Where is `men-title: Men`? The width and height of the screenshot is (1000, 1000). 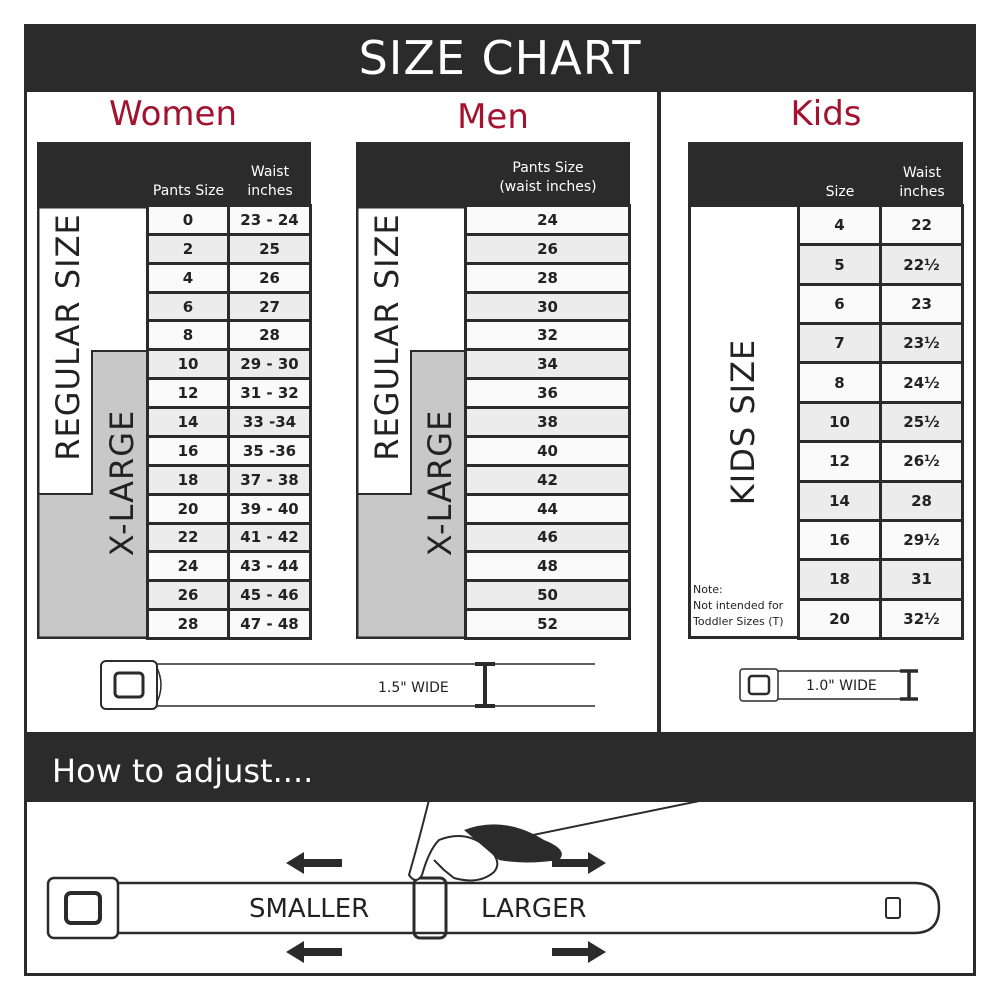 men-title: Men is located at coordinates (493, 117).